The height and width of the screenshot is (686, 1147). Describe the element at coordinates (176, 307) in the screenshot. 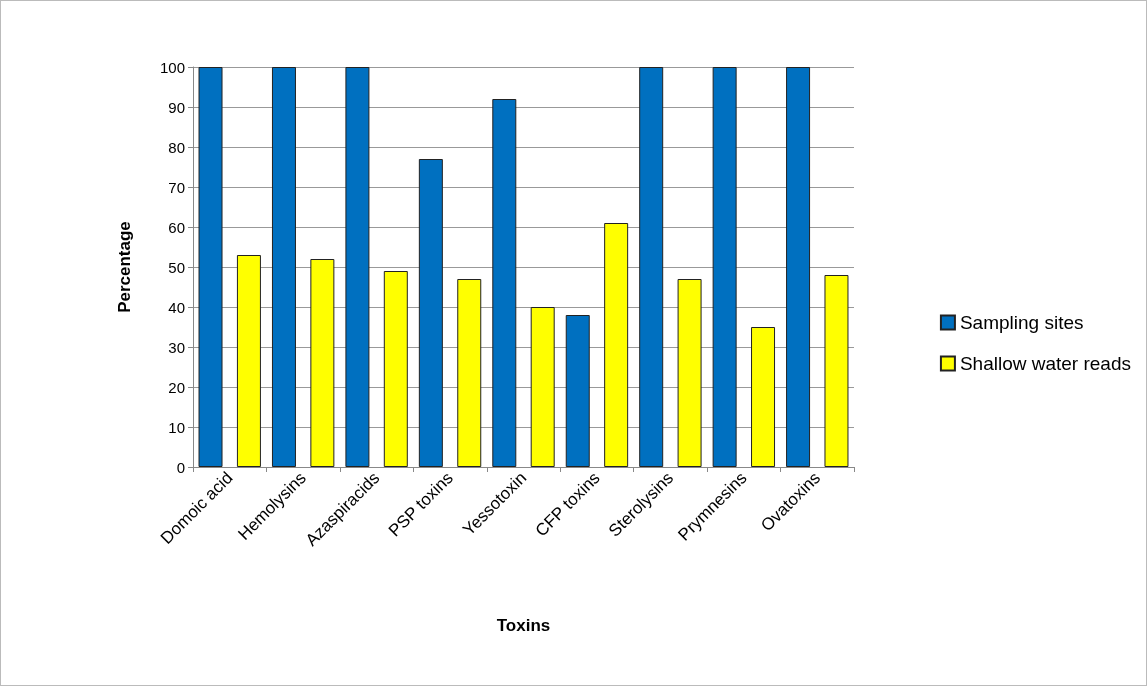

I see `y-tick-label: 40` at that location.